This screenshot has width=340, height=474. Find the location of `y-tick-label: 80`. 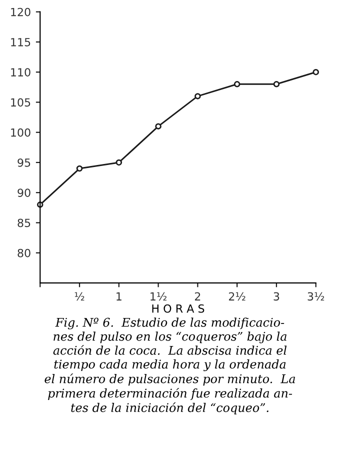

y-tick-label: 80 is located at coordinates (24, 253).